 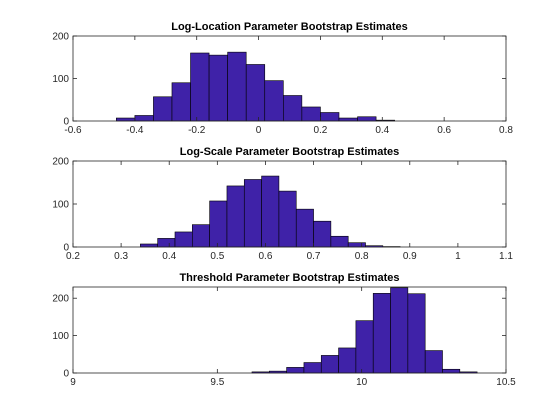 What do you see at coordinates (506, 382) in the screenshot?
I see `x-tick-label: 10.5` at bounding box center [506, 382].